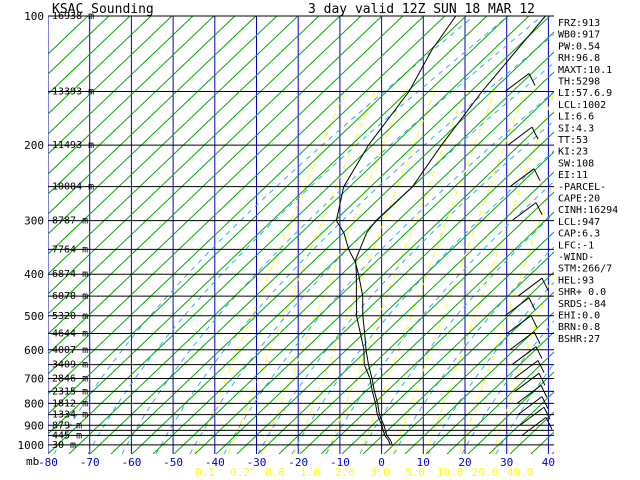  Describe the element at coordinates (48, 462) in the screenshot. I see `temperature-tick-label: -80` at that location.